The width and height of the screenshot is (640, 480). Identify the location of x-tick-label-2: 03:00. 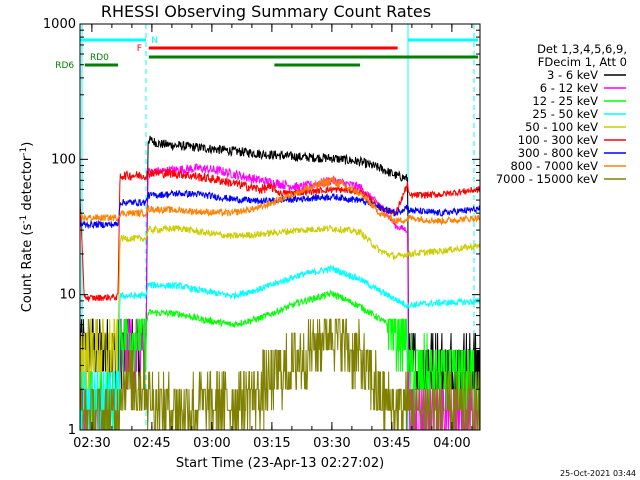
(211, 443).